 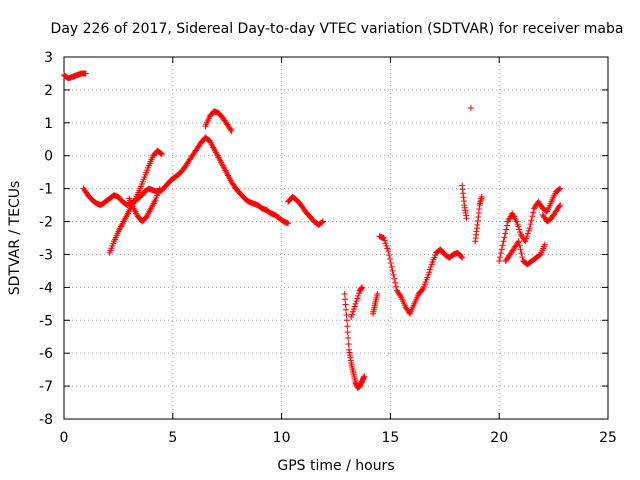 What do you see at coordinates (64, 438) in the screenshot?
I see `x-tick-label: 0` at bounding box center [64, 438].